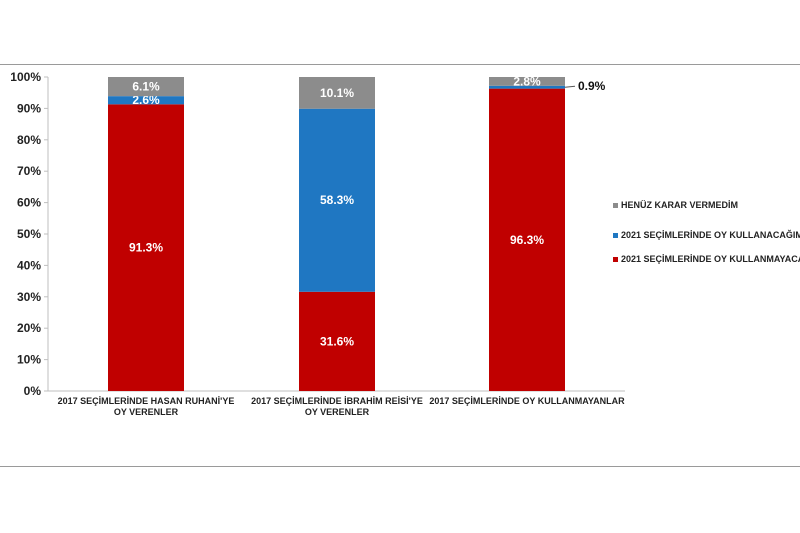 This screenshot has height=533, width=800. What do you see at coordinates (29, 297) in the screenshot?
I see `y-tick-label: 30%` at bounding box center [29, 297].